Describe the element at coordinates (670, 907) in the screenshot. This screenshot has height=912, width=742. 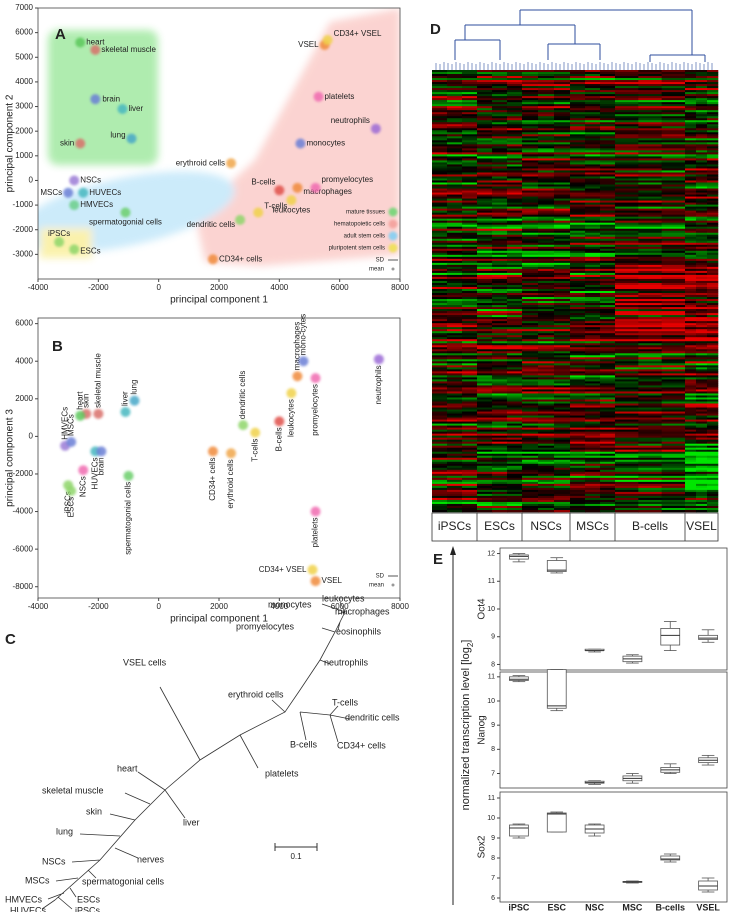
I see `x-tick-label: B-cells` at that location.